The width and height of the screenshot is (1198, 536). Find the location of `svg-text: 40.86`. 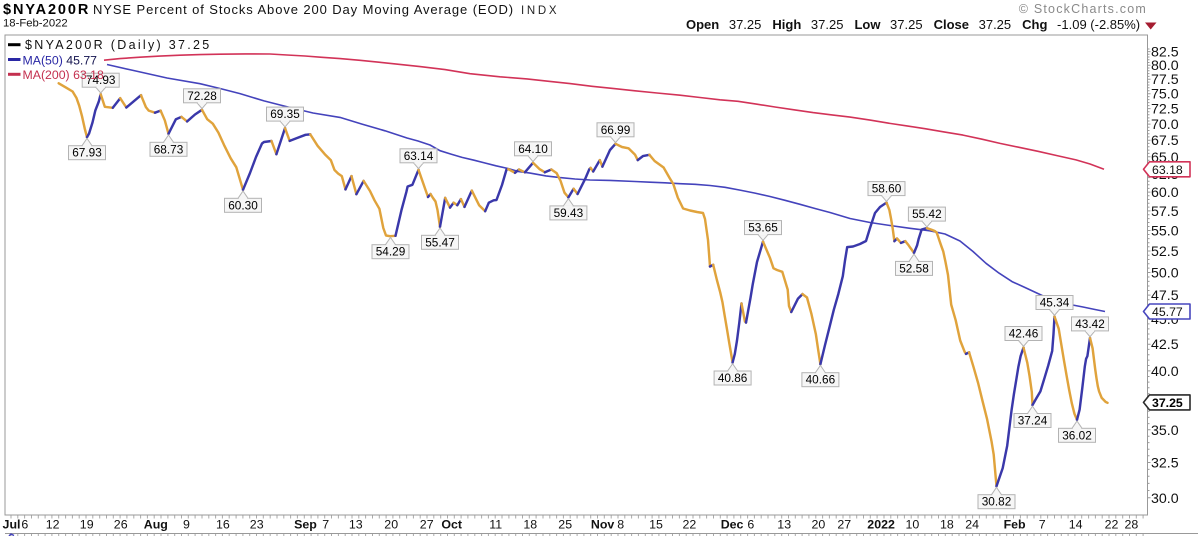

svg-text: 40.86 is located at coordinates (733, 378).